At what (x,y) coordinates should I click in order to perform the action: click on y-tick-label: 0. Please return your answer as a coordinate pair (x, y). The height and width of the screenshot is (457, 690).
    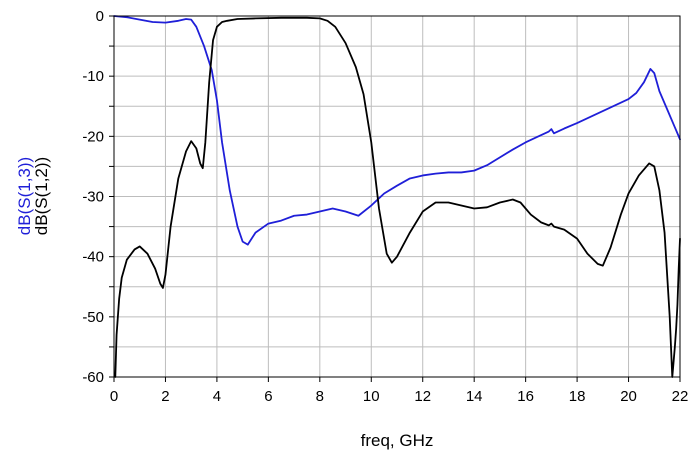
    Looking at the image, I should click on (100, 16).